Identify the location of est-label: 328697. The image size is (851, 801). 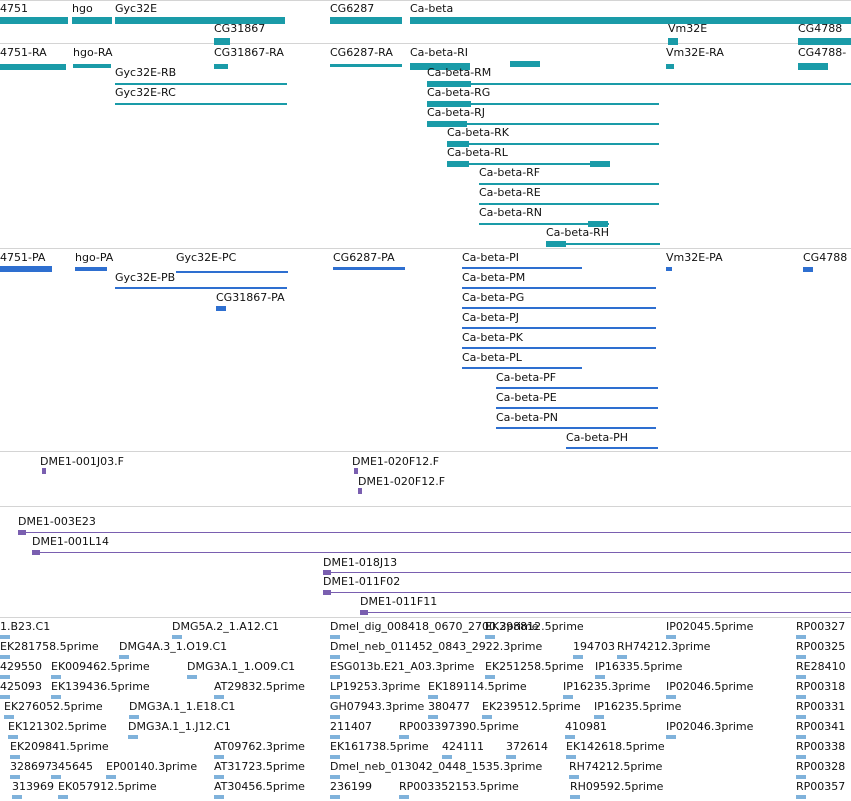
(31, 766).